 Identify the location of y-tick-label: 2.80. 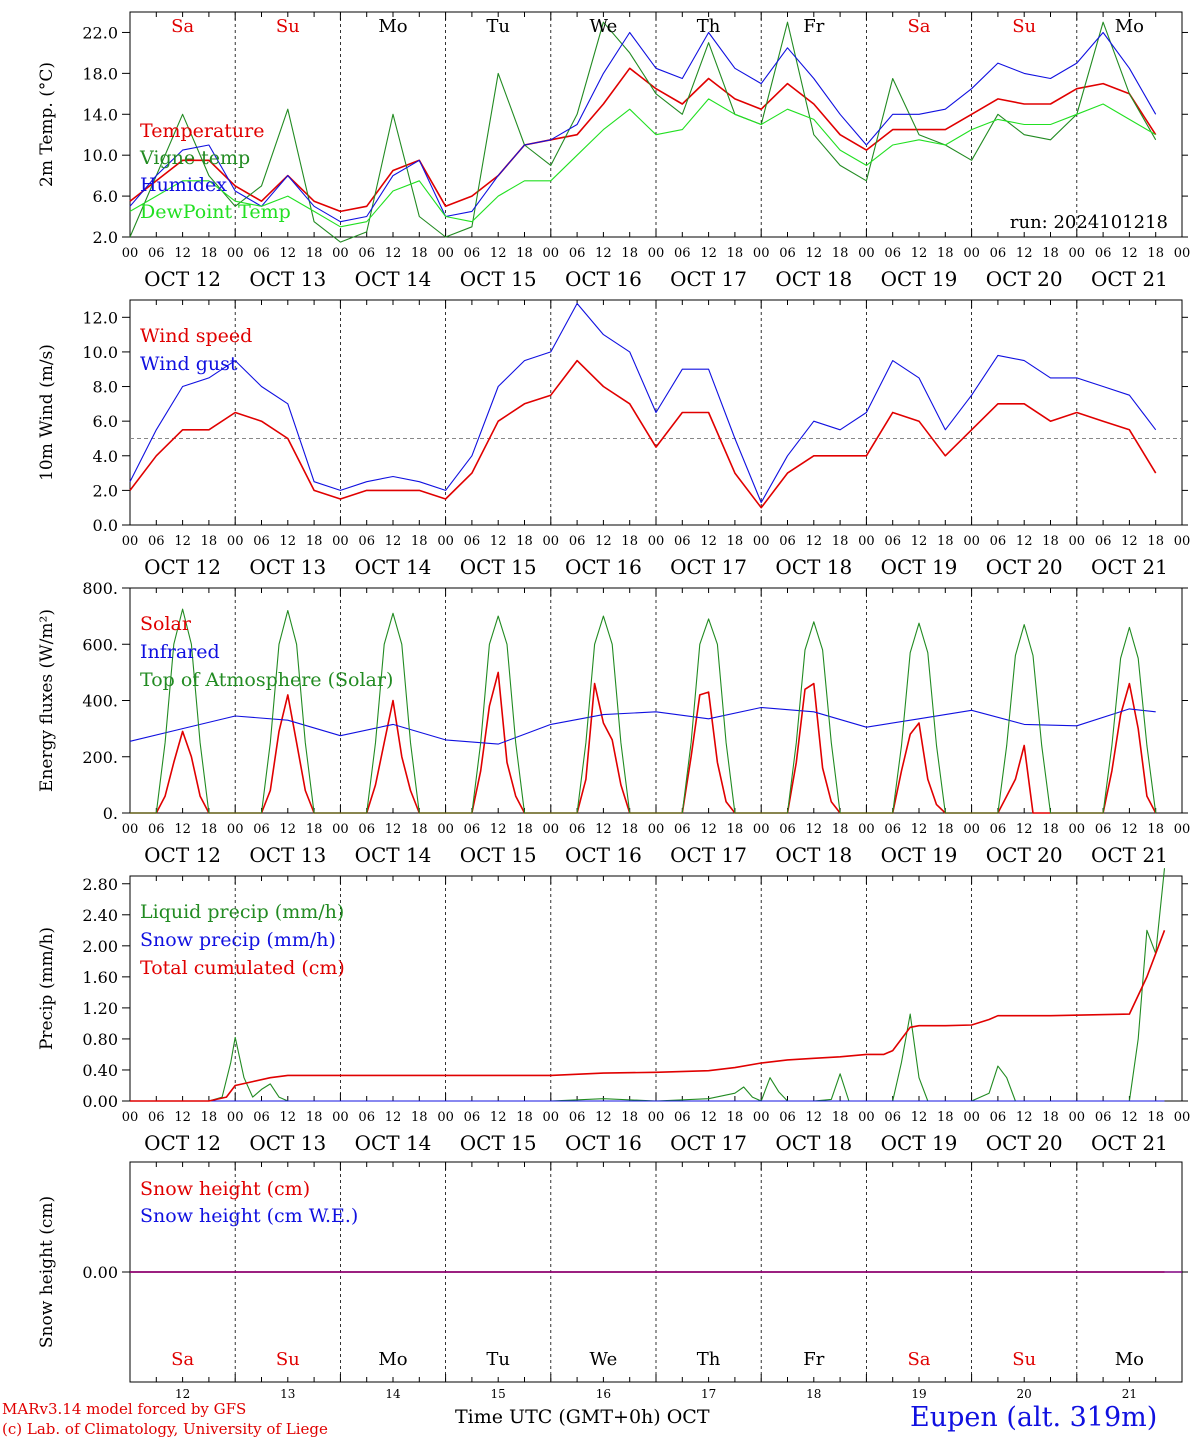
(100, 884).